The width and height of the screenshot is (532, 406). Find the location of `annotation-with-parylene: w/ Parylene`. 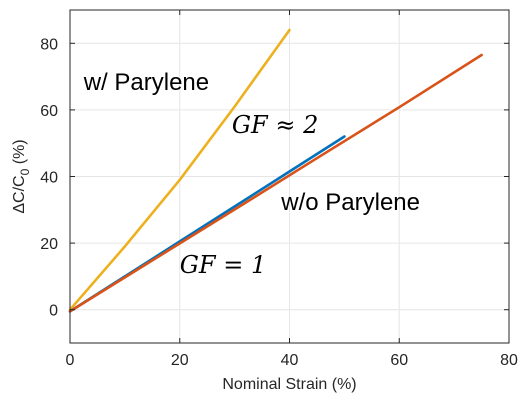

annotation-with-parylene: w/ Parylene is located at coordinates (146, 82).